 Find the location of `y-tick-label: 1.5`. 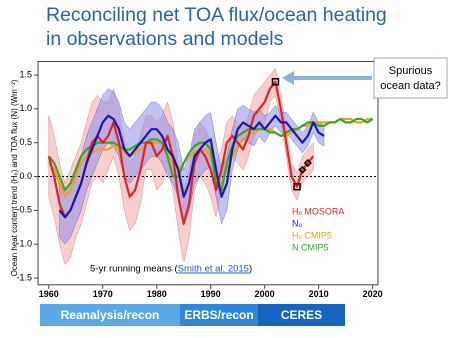

y-tick-label: 1.5 is located at coordinates (25, 74).